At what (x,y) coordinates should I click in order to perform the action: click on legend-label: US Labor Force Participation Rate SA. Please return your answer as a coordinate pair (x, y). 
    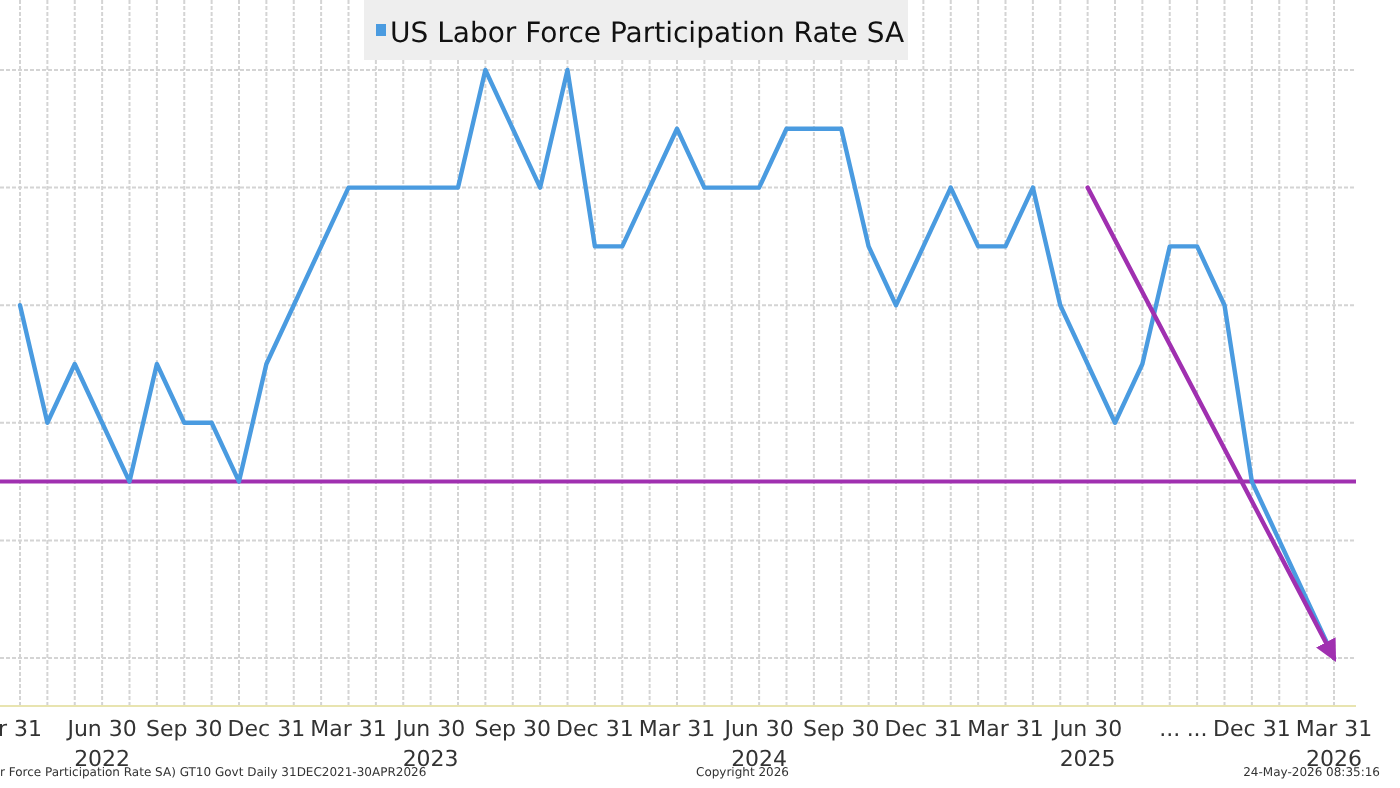
    Looking at the image, I should click on (647, 34).